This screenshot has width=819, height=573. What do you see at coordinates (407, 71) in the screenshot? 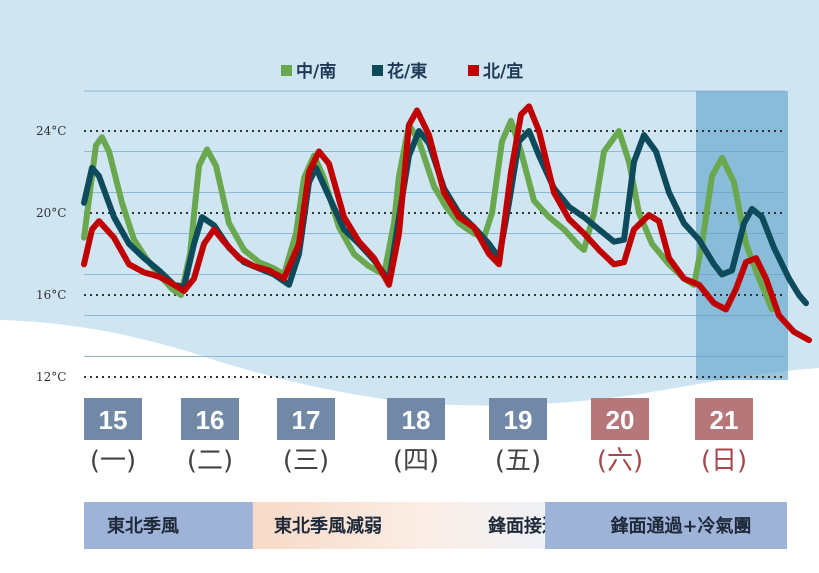
I see `legend-label: 花/東` at bounding box center [407, 71].